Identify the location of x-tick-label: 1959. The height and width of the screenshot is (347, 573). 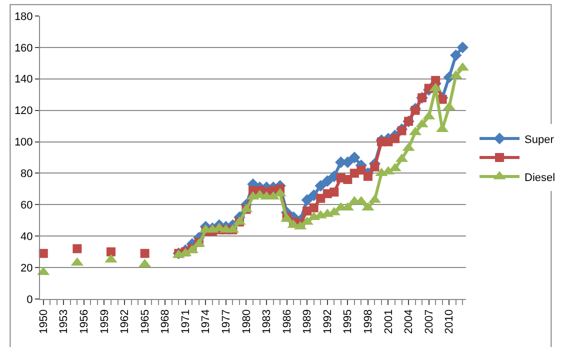
(104, 321).